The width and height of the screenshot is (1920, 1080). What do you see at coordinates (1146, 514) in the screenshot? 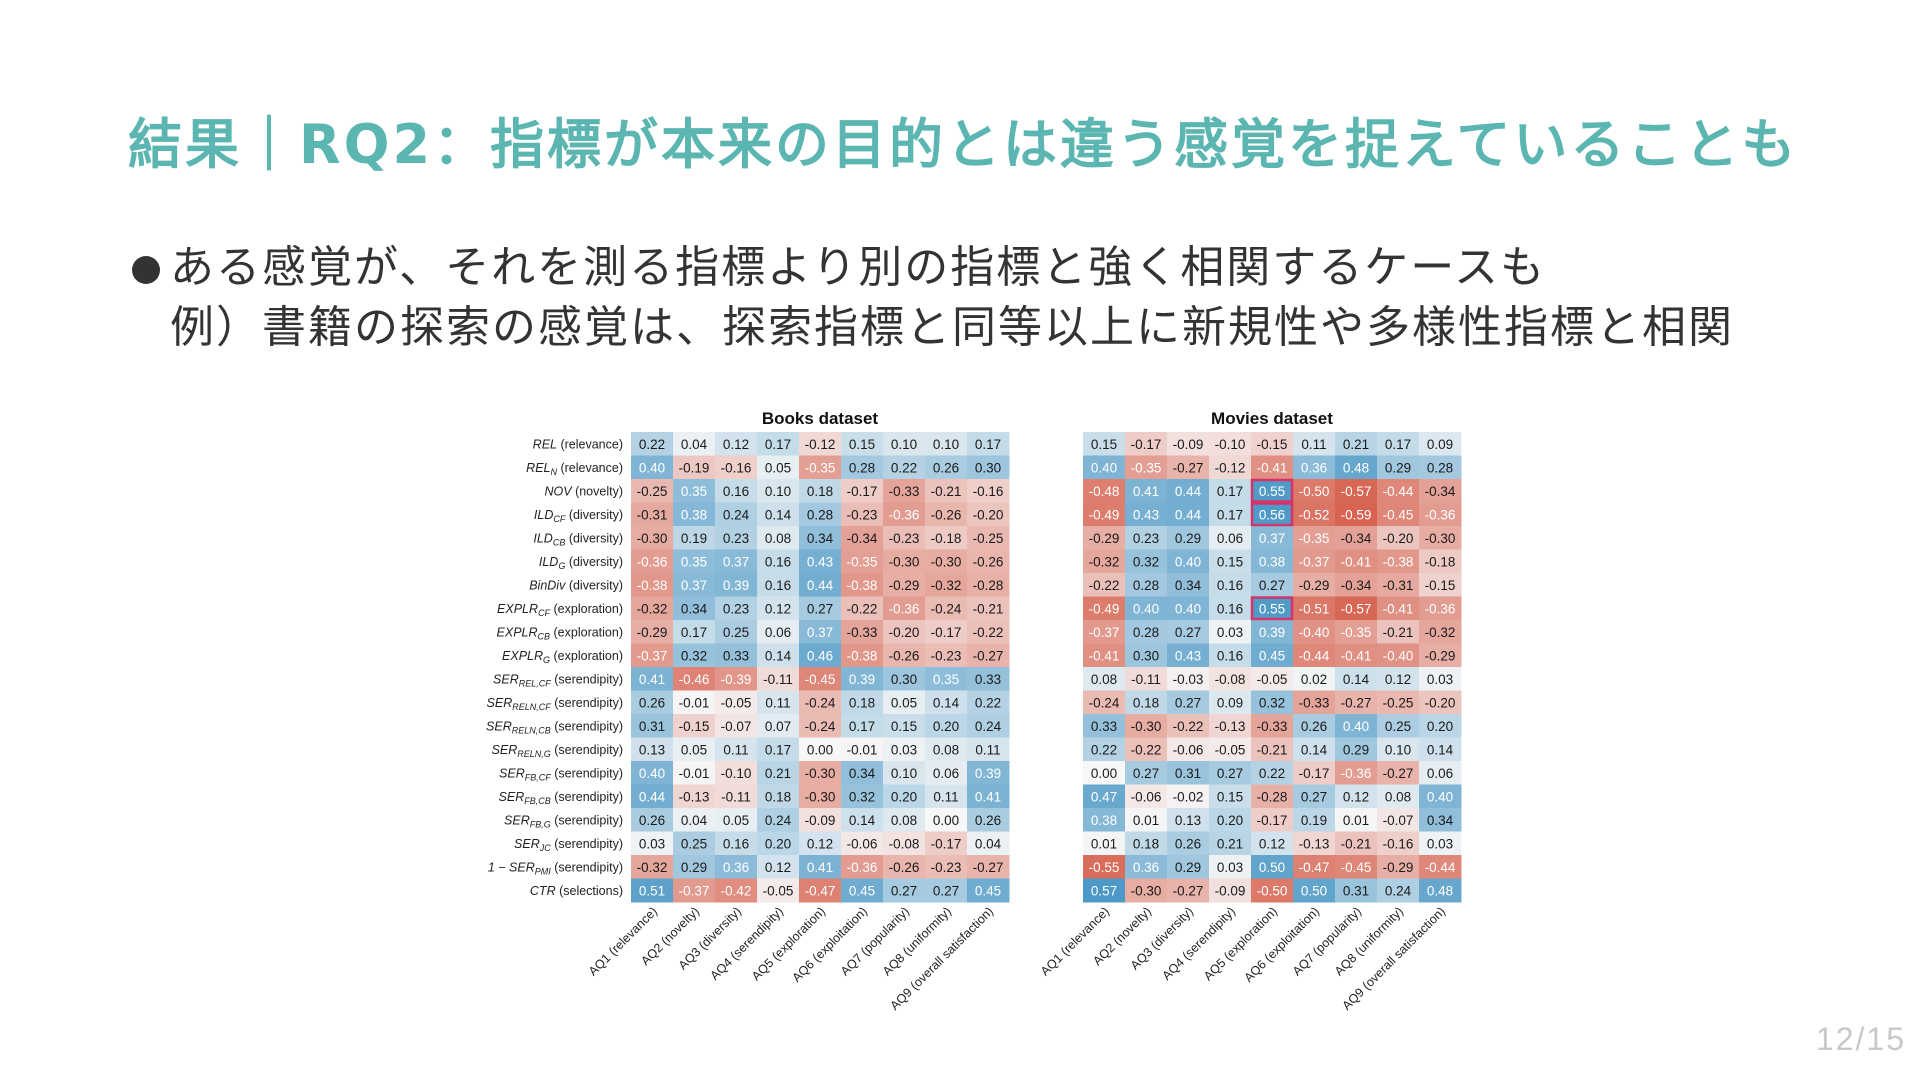
I see `cell-value: 0.43` at bounding box center [1146, 514].